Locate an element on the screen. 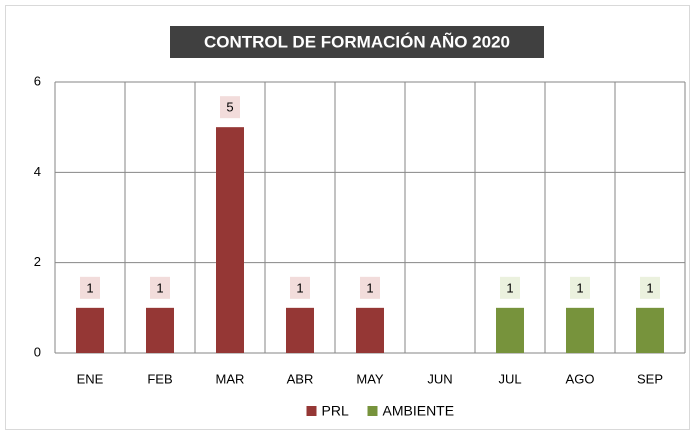 The width and height of the screenshot is (696, 441). y-tick-label: 2 is located at coordinates (37, 261).